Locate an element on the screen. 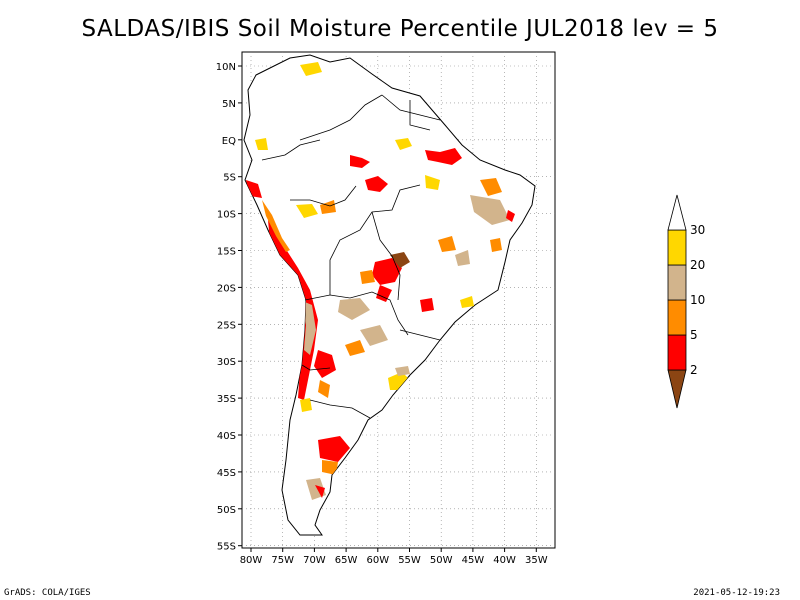 This screenshot has width=800, height=600. lon-tick-label: 55W is located at coordinates (409, 560).